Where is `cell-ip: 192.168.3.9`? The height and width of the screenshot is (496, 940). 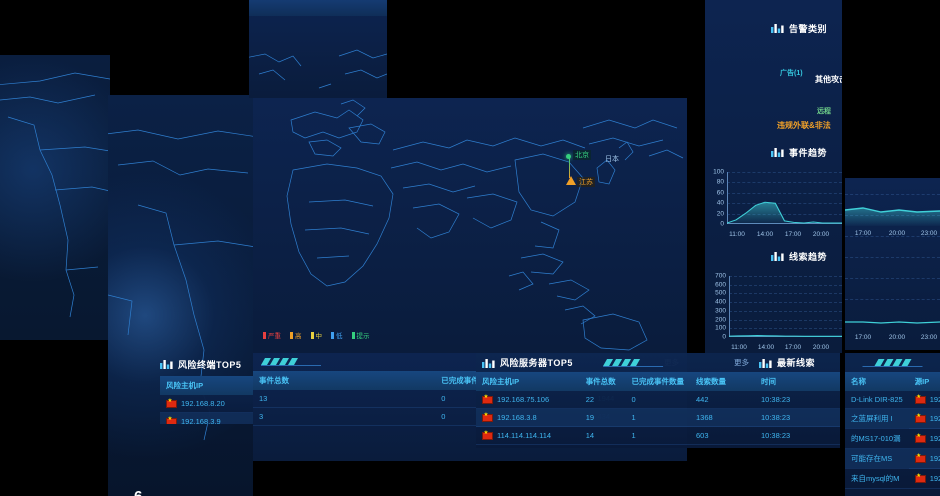
cell-ip: 192.168.3.9 is located at coordinates (201, 420).